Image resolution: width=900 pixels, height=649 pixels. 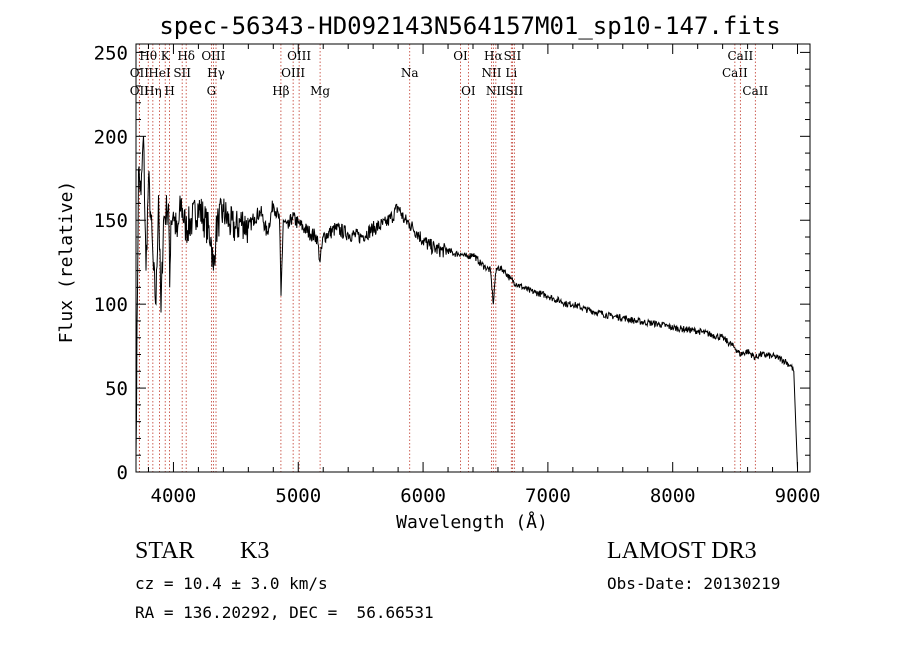 I want to click on spectral-line-label: Hα, so click(x=493, y=56).